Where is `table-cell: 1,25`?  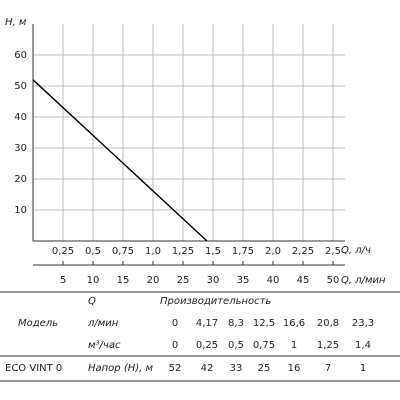
table-cell: 1,25 is located at coordinates (328, 345).